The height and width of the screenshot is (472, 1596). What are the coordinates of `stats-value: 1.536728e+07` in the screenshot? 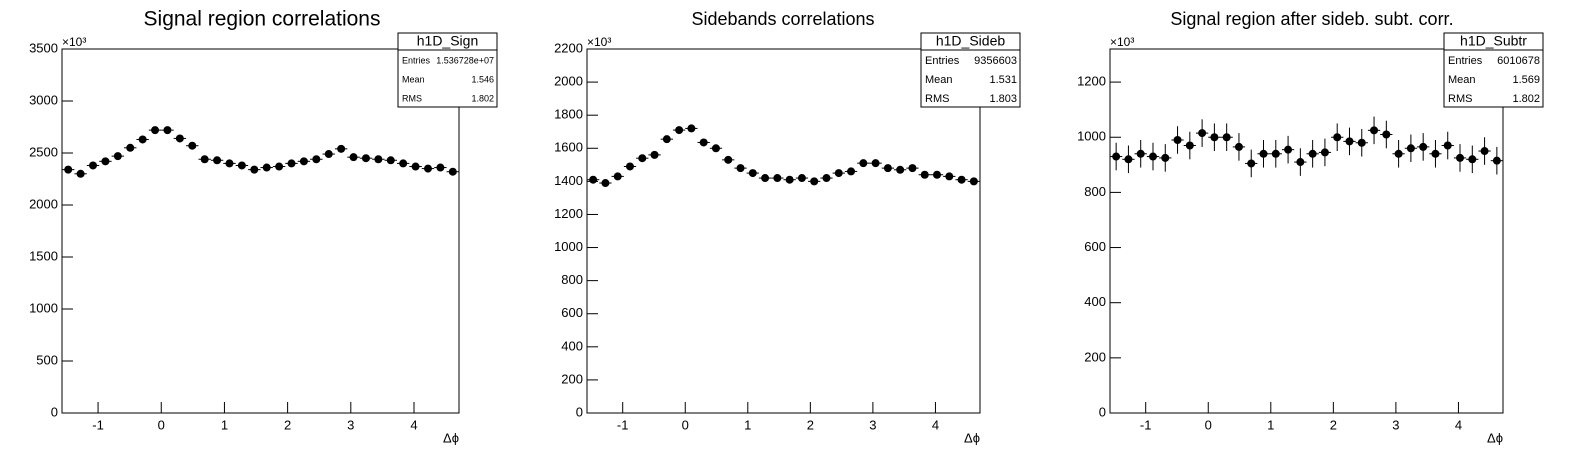 It's located at (465, 60).